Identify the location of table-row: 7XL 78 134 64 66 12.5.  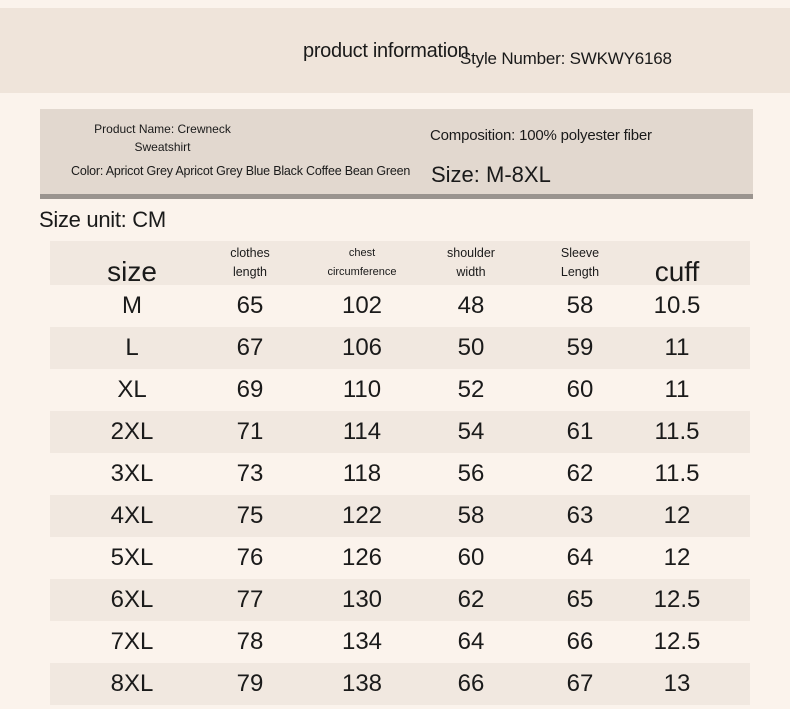
(400, 642).